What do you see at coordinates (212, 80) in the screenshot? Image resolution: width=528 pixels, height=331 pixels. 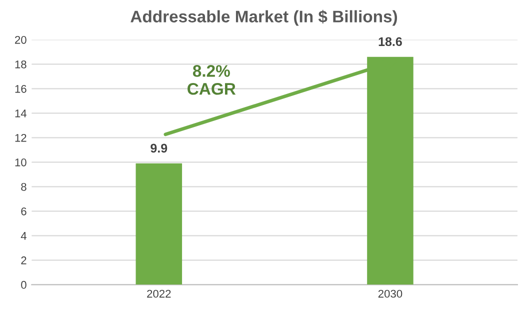 I see `annotation: 8.2% CAGR` at bounding box center [212, 80].